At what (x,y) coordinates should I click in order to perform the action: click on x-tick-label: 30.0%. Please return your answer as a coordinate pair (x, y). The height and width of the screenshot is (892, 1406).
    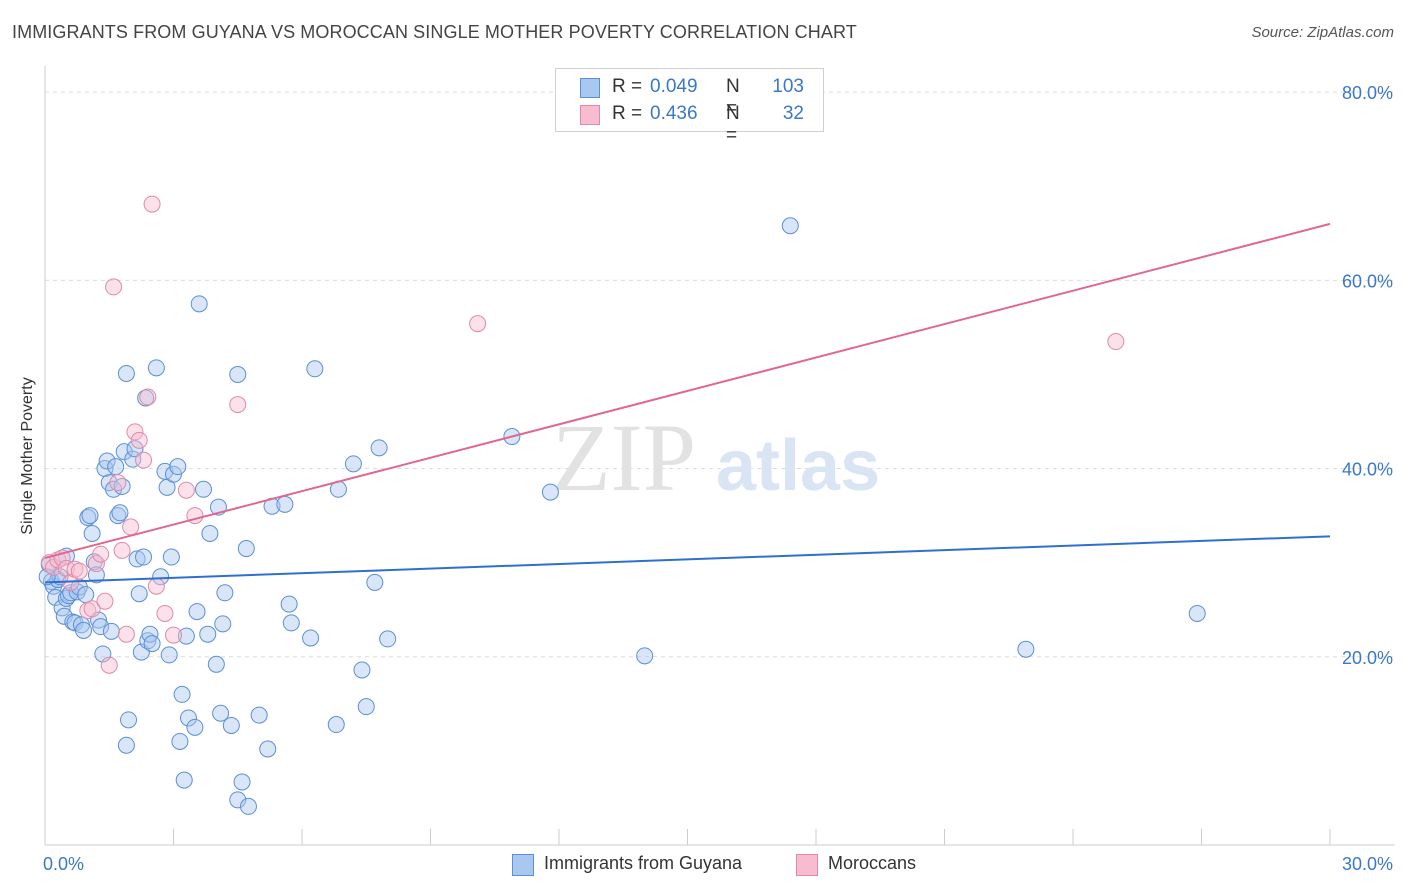
    Looking at the image, I should click on (1367, 864).